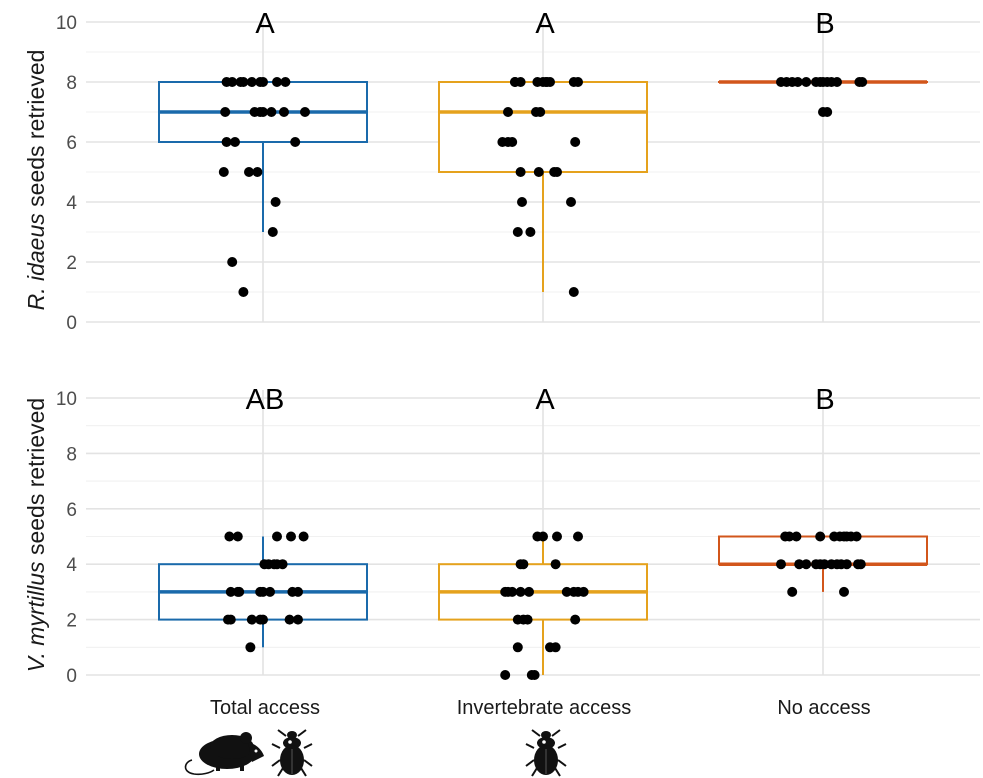 The height and width of the screenshot is (778, 983). Describe the element at coordinates (71, 565) in the screenshot. I see `y-tick-label: 4` at that location.